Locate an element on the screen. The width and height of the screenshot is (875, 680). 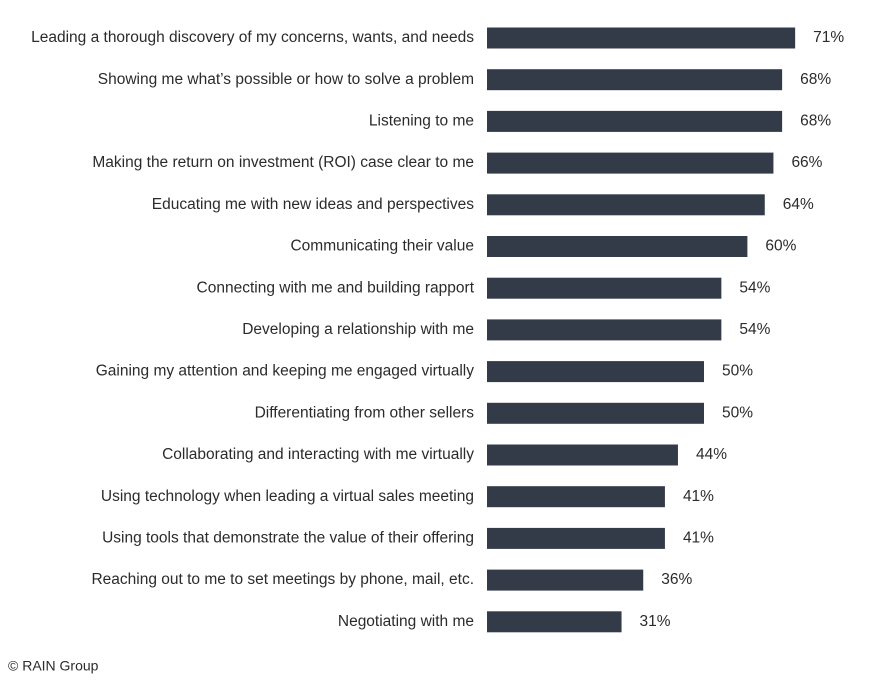
source: © RAIN Group is located at coordinates (53, 666).